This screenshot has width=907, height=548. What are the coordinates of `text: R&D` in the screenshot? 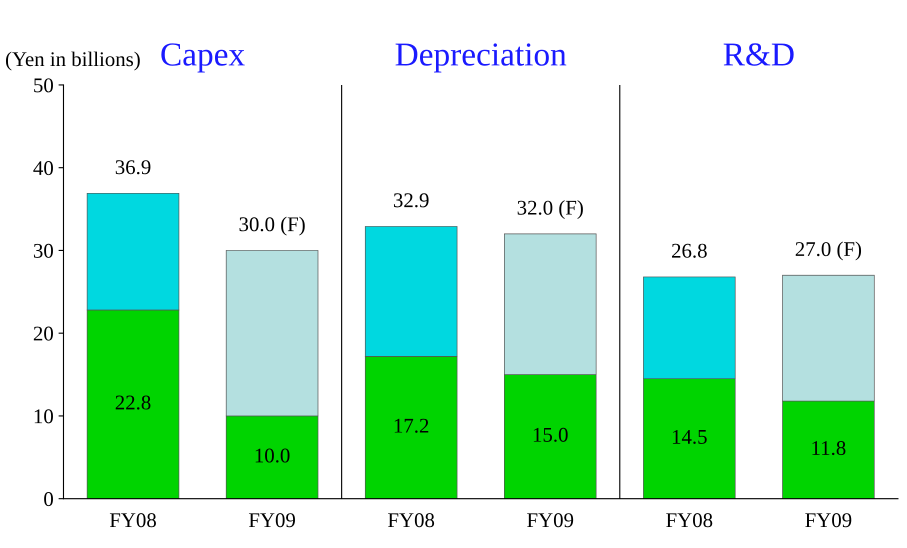 It's located at (759, 54).